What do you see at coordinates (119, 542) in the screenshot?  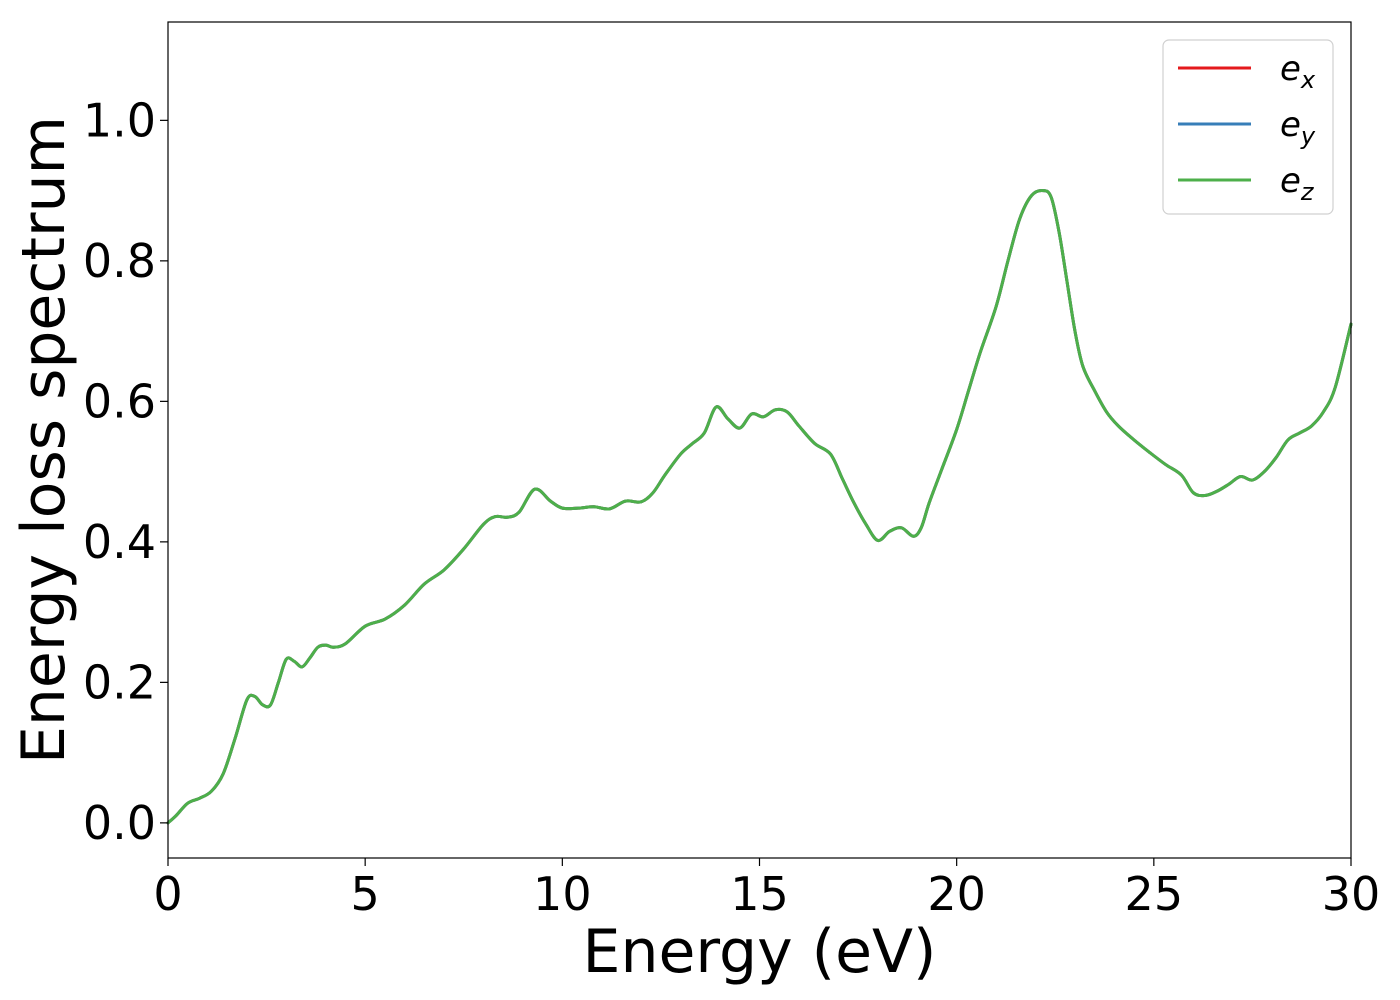 I see `y-tick-label: 0.4` at bounding box center [119, 542].